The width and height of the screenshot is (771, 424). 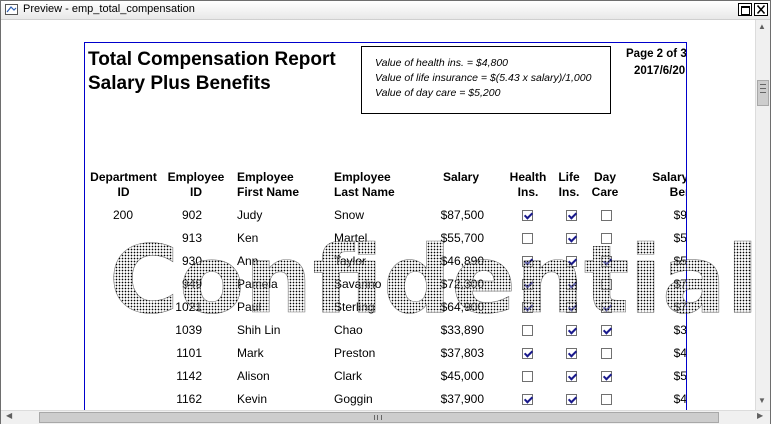 What do you see at coordinates (354, 307) in the screenshot?
I see `cell-last-name: Sterling` at bounding box center [354, 307].